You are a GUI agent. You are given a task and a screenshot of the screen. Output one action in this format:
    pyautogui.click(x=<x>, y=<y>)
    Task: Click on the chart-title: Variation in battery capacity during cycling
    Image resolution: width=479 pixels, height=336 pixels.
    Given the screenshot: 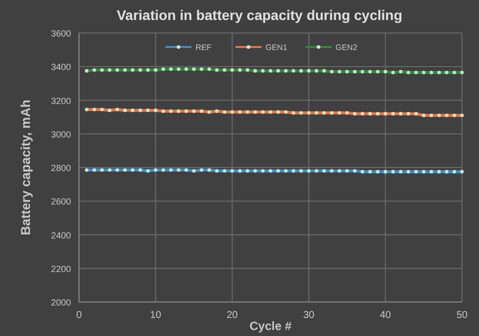 What is the action you would take?
    pyautogui.click(x=259, y=15)
    